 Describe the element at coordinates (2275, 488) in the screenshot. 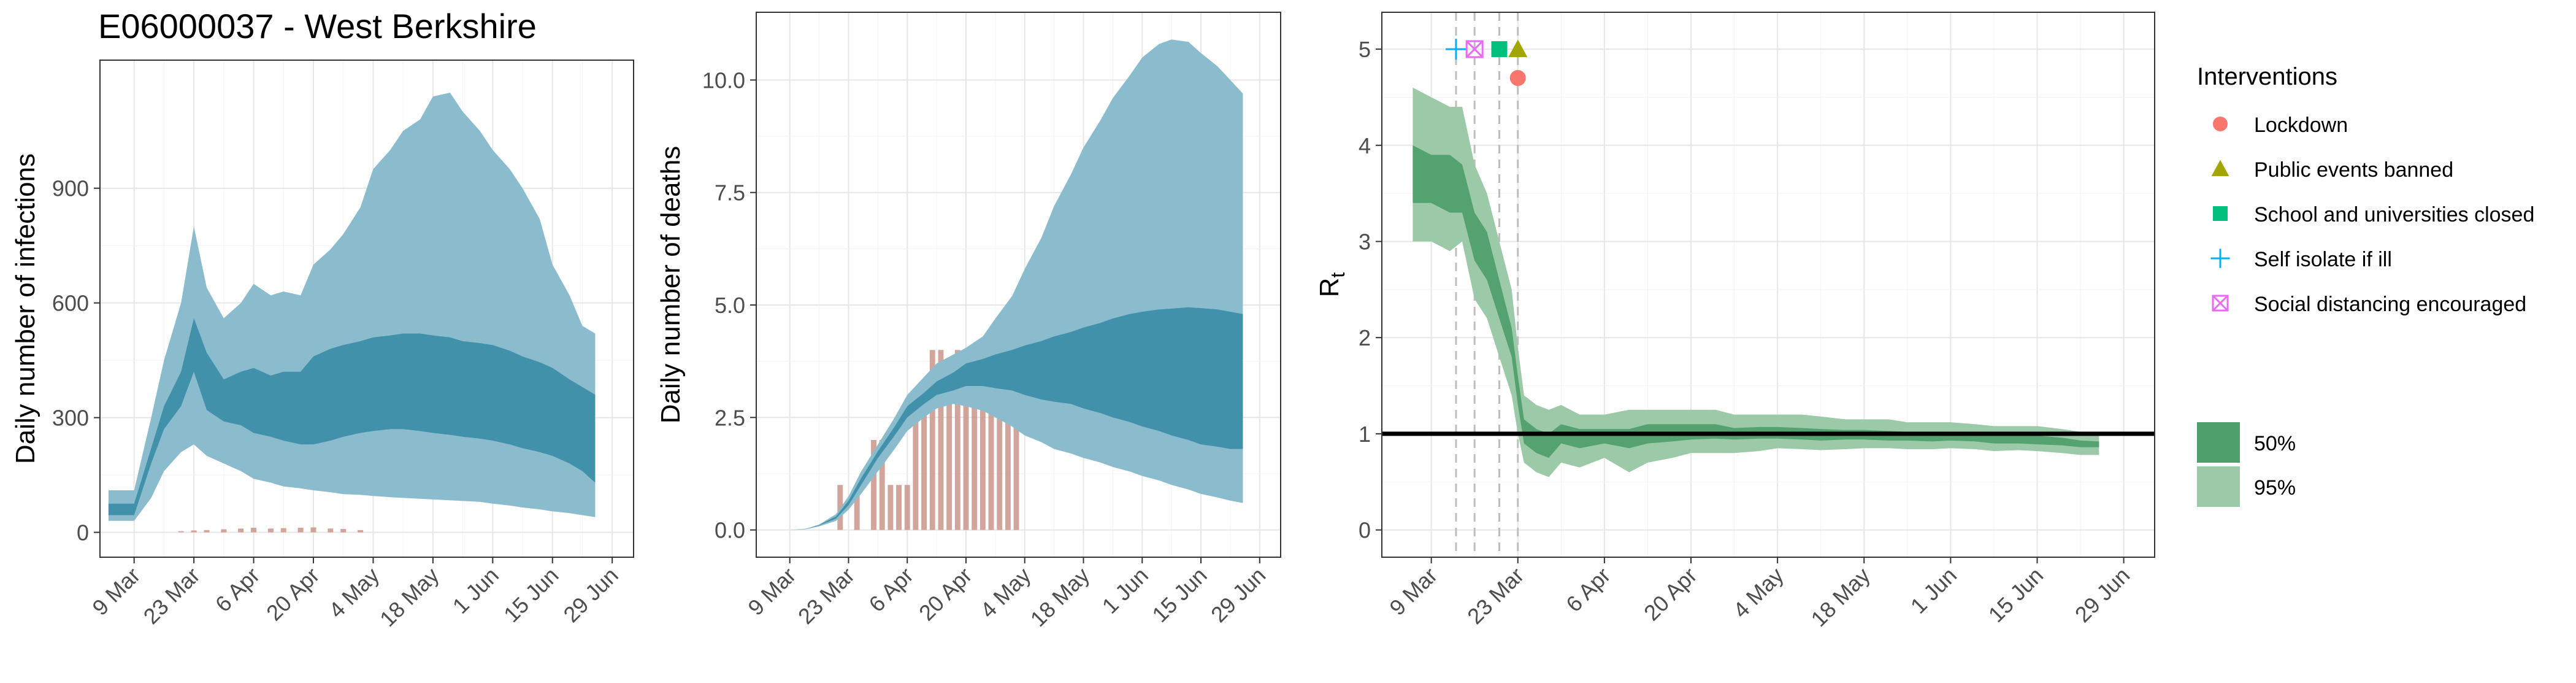

I see `legend-band-label: 95%` at that location.